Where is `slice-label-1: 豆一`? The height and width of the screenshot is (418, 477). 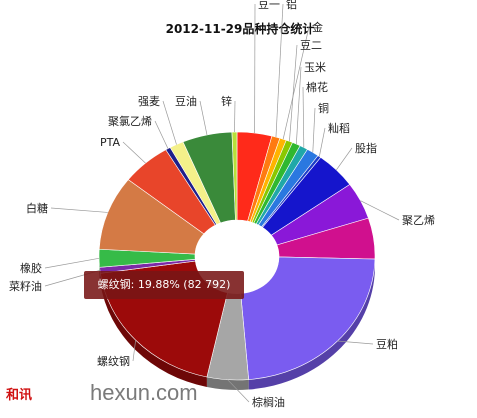 slice-label-1: 豆一 is located at coordinates (269, 5).